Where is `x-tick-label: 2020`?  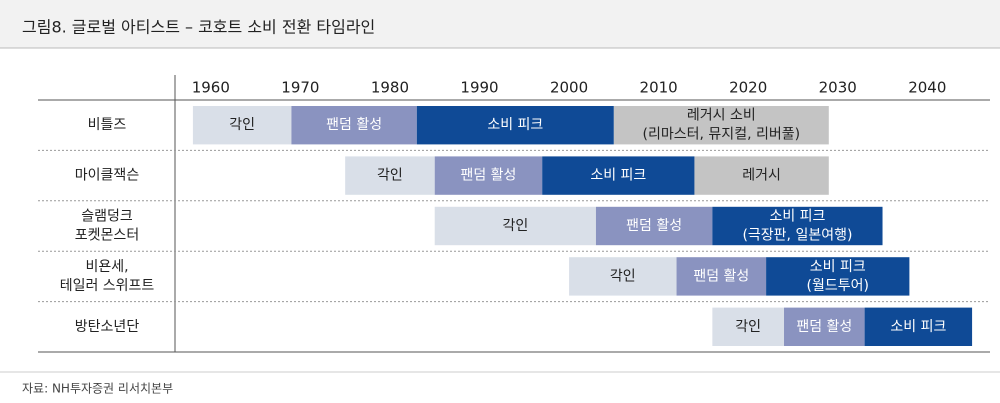
x-tick-label: 2020 is located at coordinates (748, 88).